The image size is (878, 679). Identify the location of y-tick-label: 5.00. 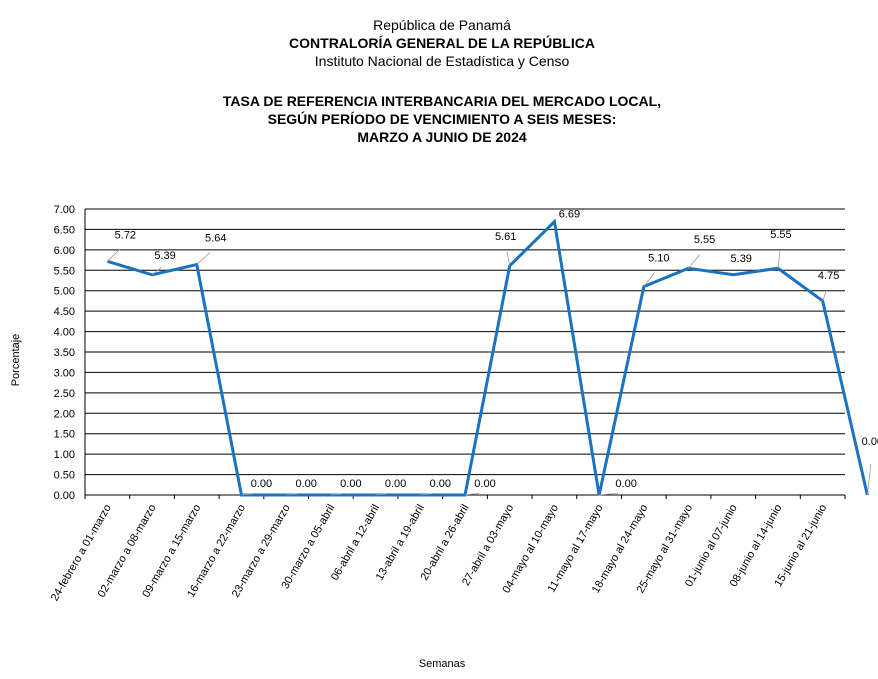
(64, 292).